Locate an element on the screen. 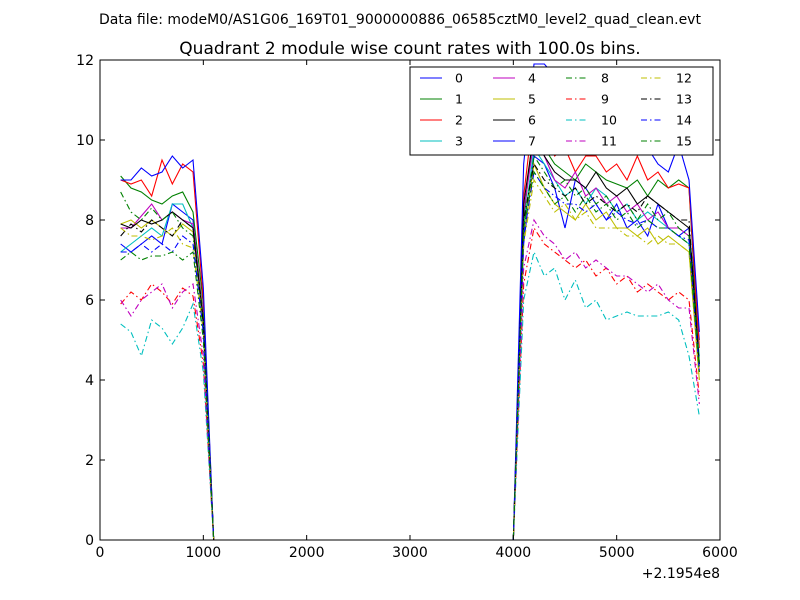  legend-label-8: 8 is located at coordinates (605, 78).